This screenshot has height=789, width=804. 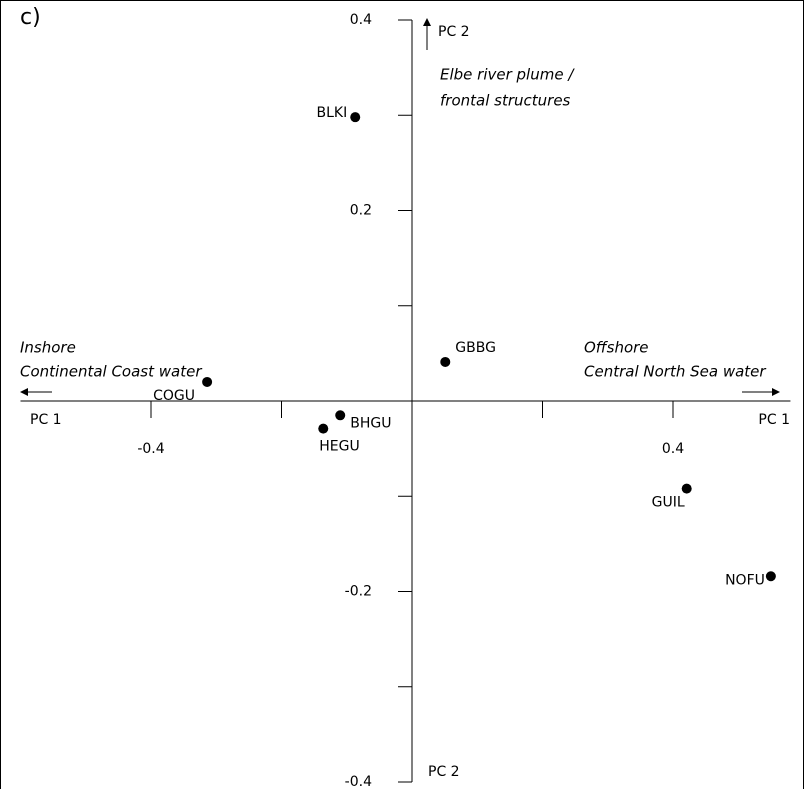 What do you see at coordinates (48, 348) in the screenshot?
I see `annotation: Inshore` at bounding box center [48, 348].